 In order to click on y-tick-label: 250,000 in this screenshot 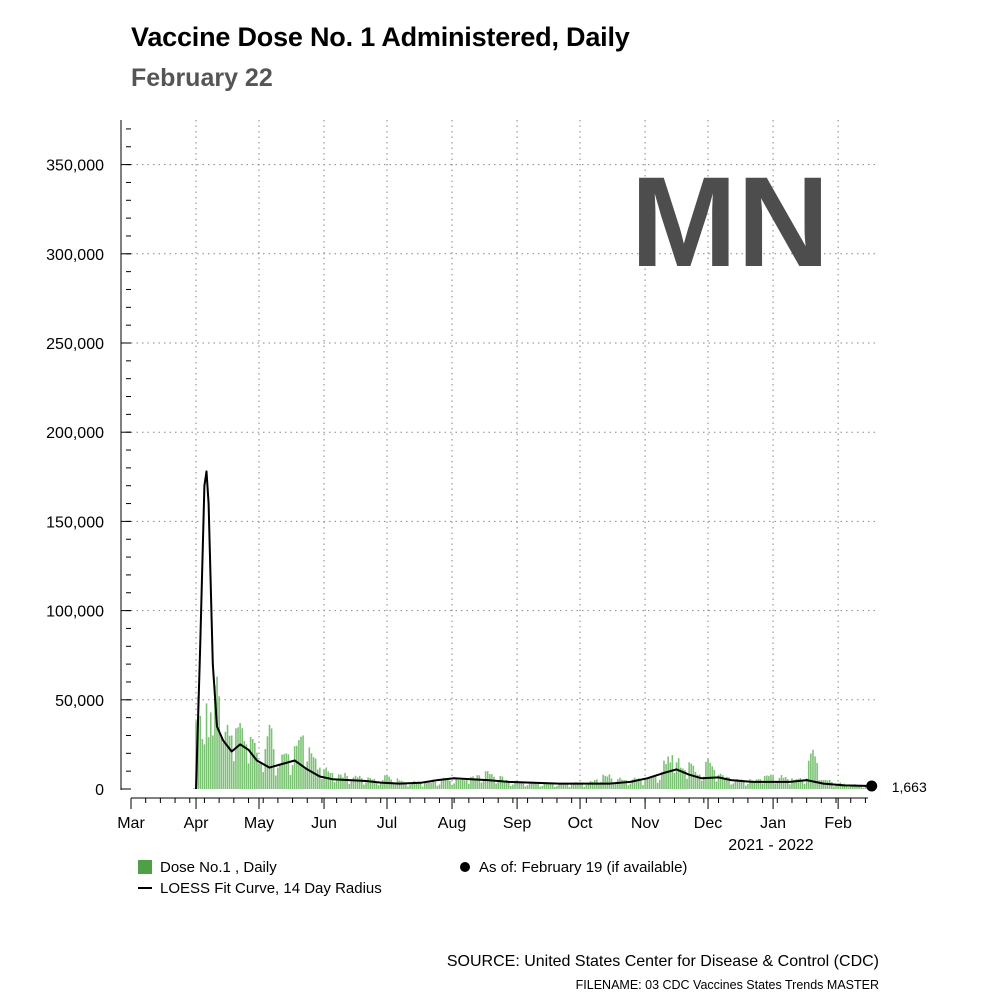, I will do `click(75, 344)`.